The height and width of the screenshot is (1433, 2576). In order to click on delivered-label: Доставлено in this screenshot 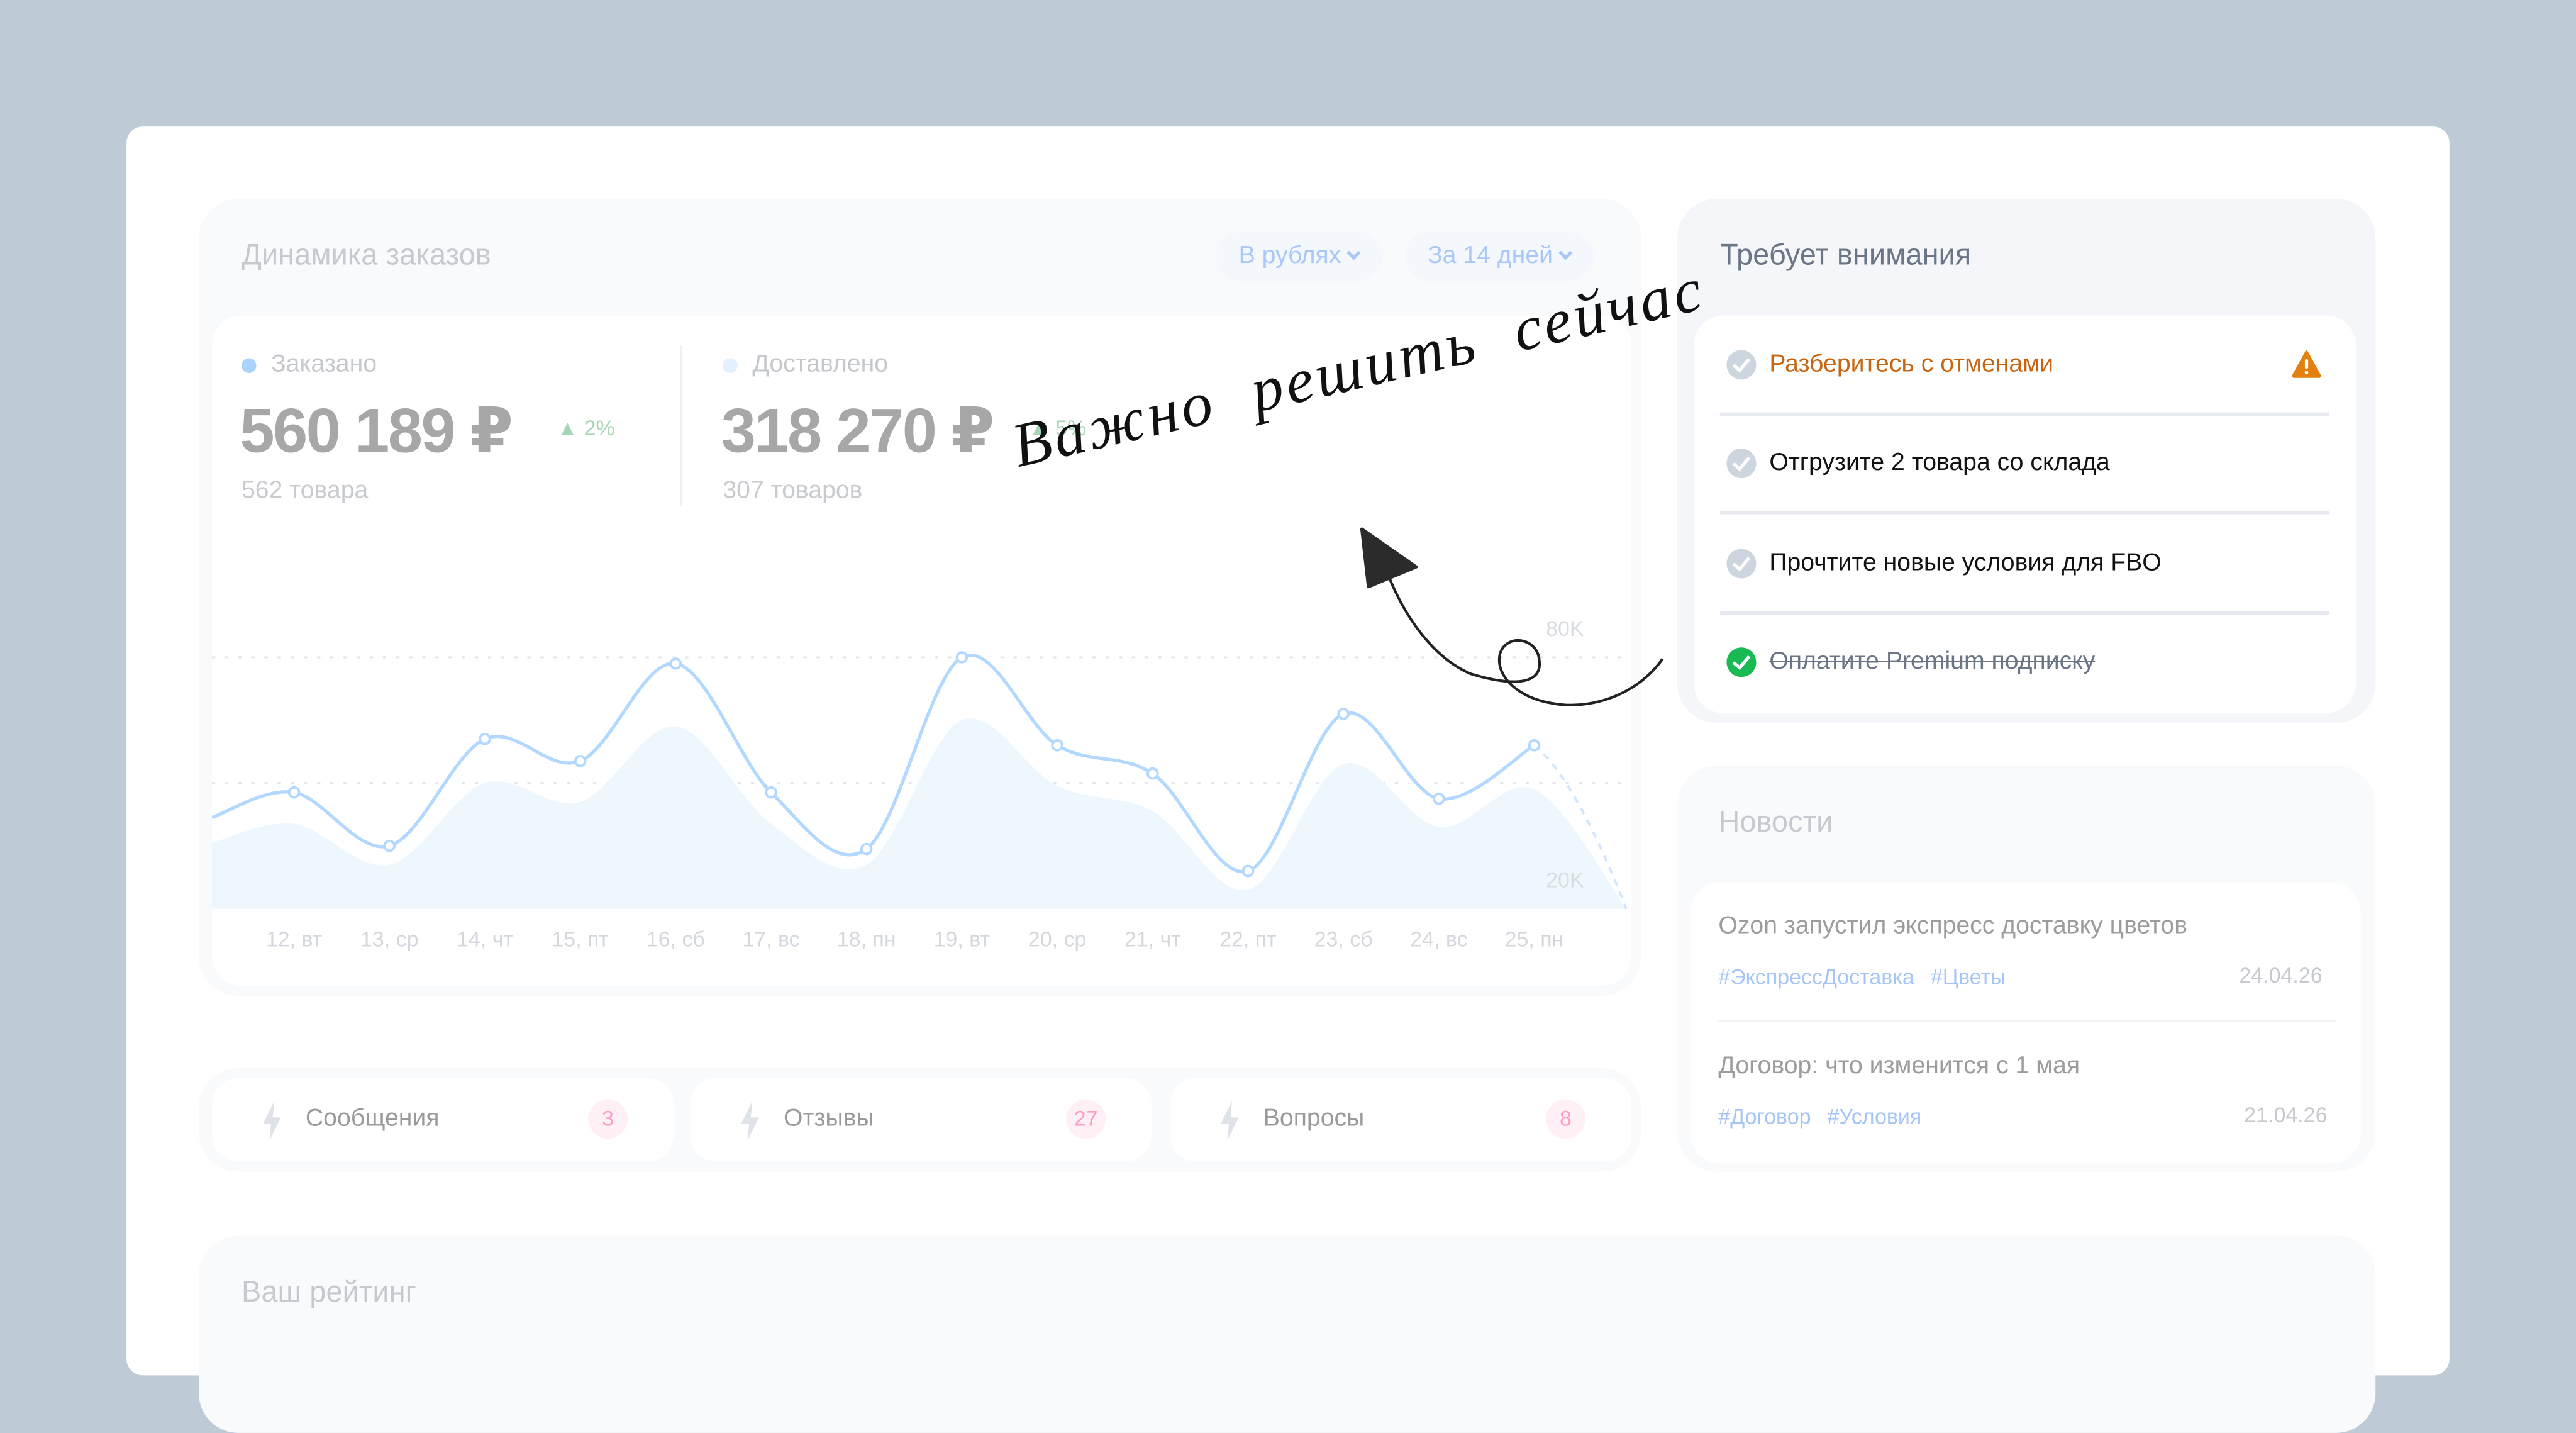, I will do `click(820, 364)`.